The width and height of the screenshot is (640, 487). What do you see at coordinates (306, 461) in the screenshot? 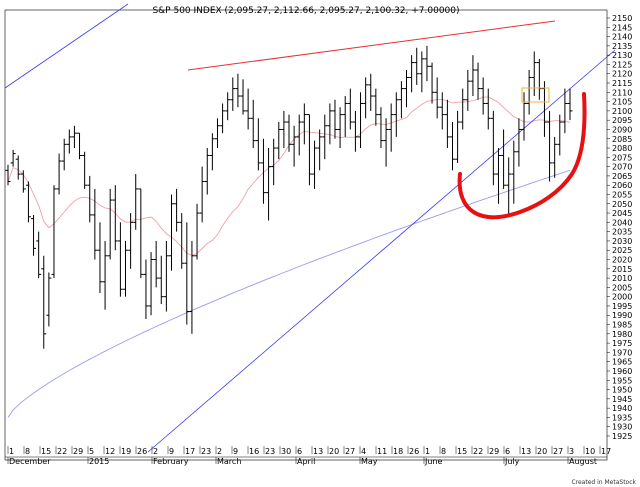
I see `month-label: April` at bounding box center [306, 461].